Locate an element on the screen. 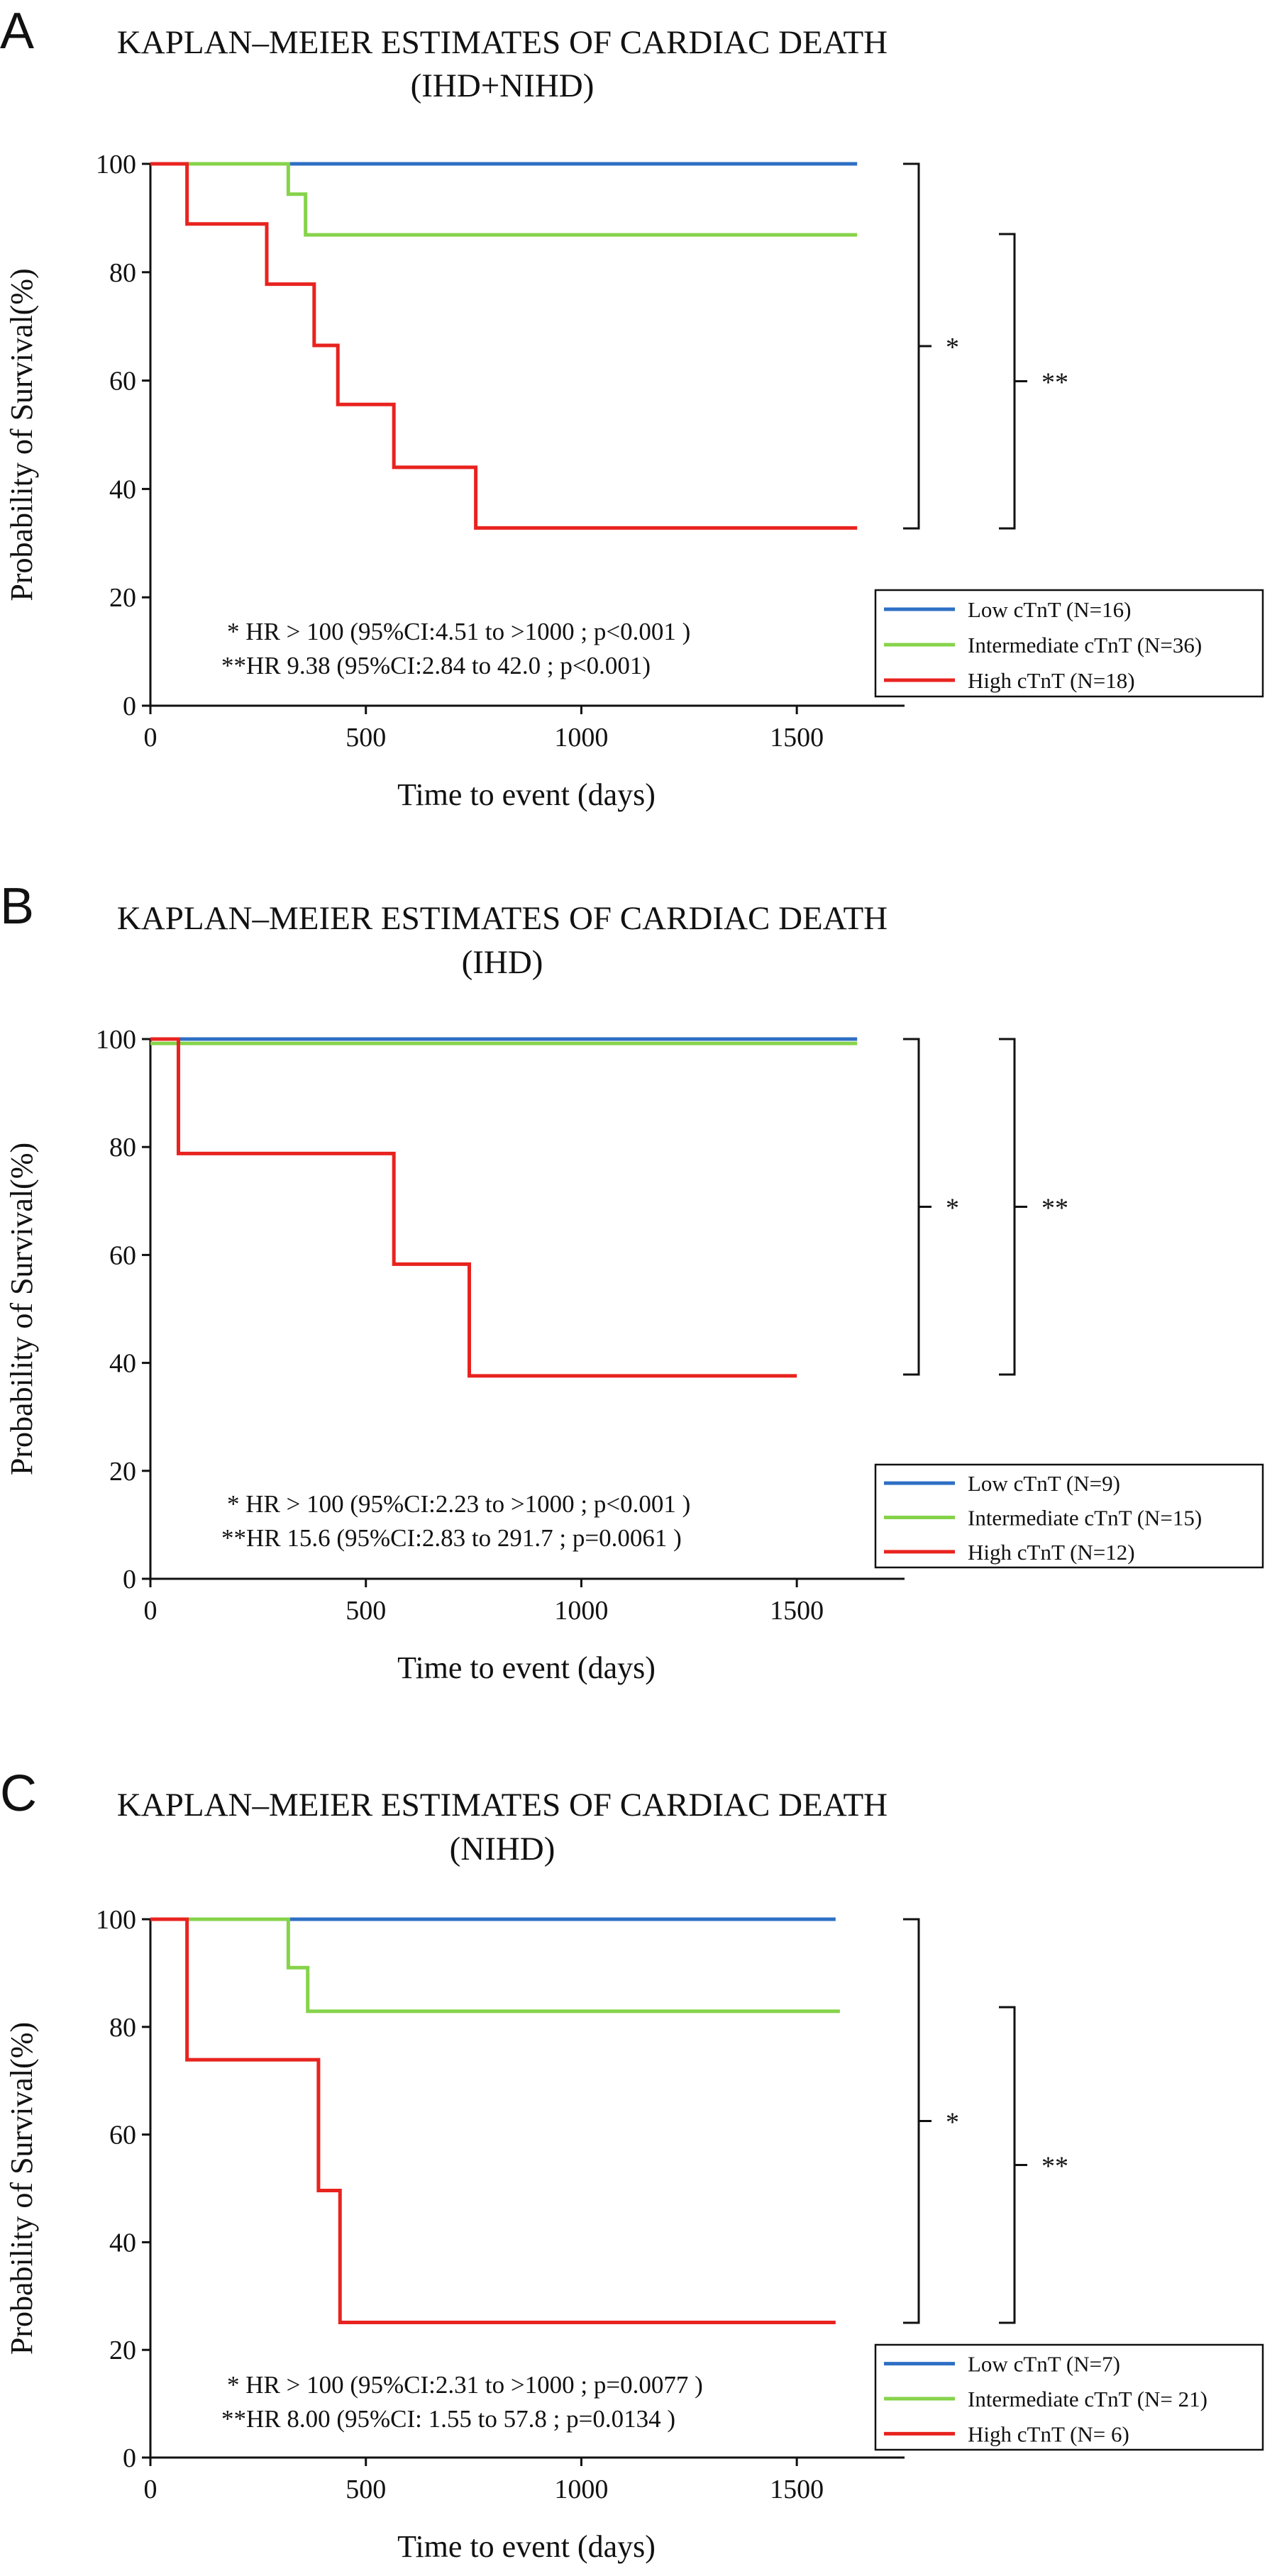 The width and height of the screenshot is (1277, 2576). legend-label: Low cTnT (N=7) is located at coordinates (1044, 2364).